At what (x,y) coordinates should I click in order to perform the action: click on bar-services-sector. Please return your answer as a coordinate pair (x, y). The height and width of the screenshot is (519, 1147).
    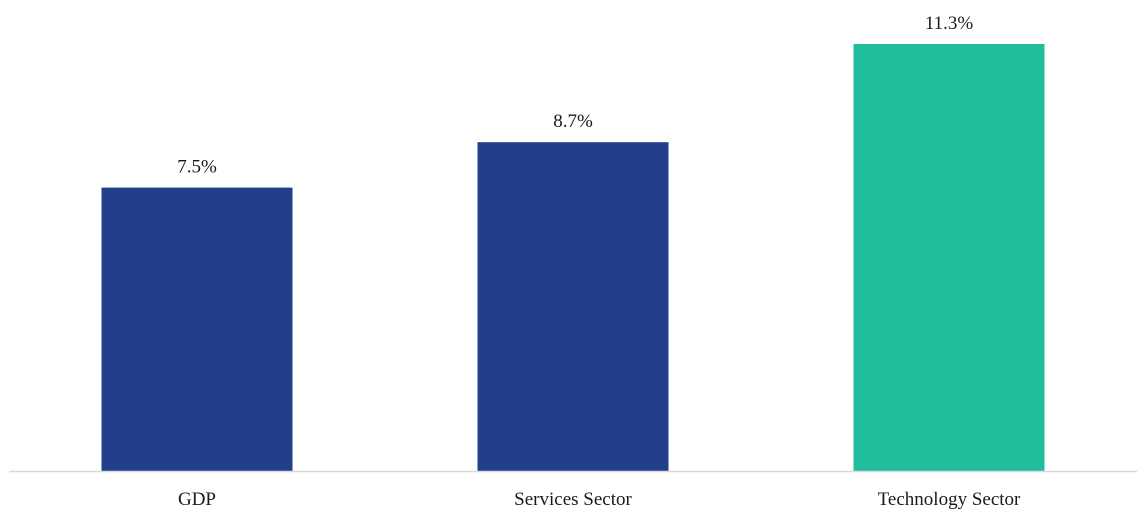
    Looking at the image, I should click on (573, 306).